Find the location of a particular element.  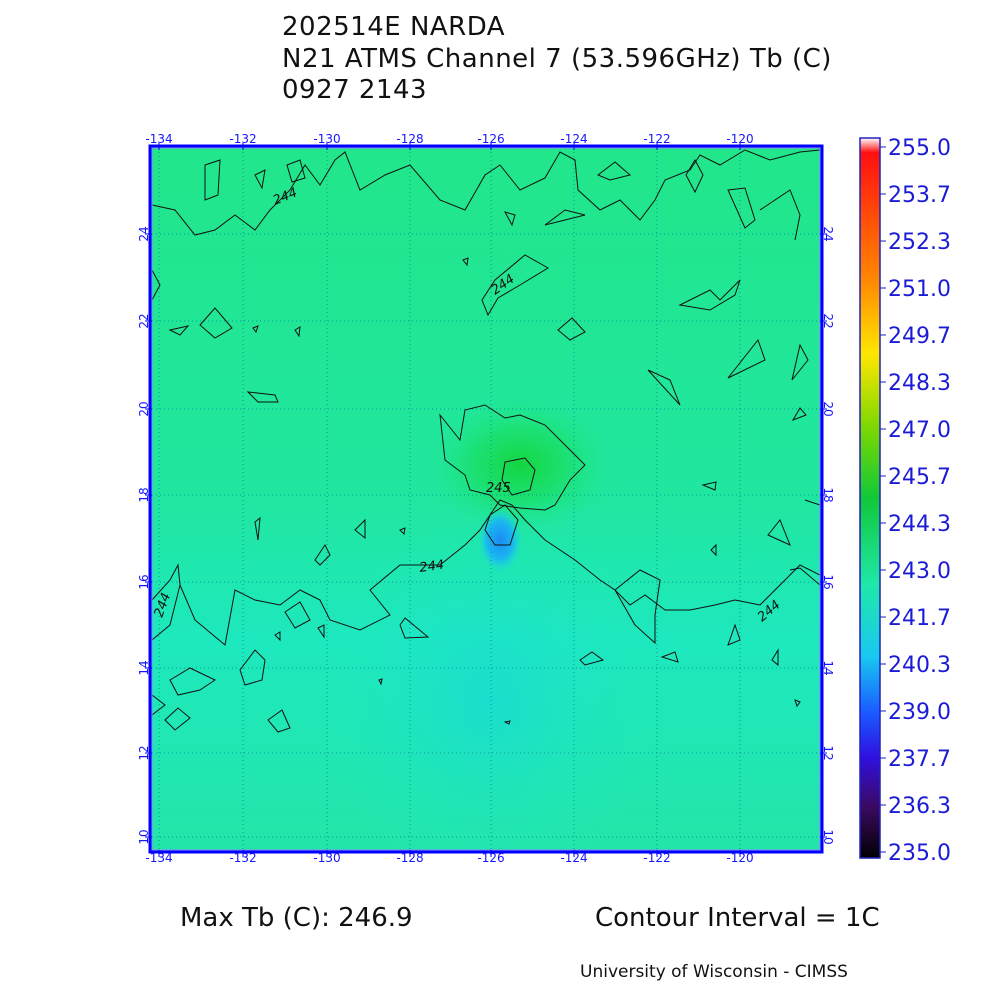

longitude-labels-bottom: -134 -132 -130 -128 -126 -124 -122 -120 is located at coordinates (449, 858).